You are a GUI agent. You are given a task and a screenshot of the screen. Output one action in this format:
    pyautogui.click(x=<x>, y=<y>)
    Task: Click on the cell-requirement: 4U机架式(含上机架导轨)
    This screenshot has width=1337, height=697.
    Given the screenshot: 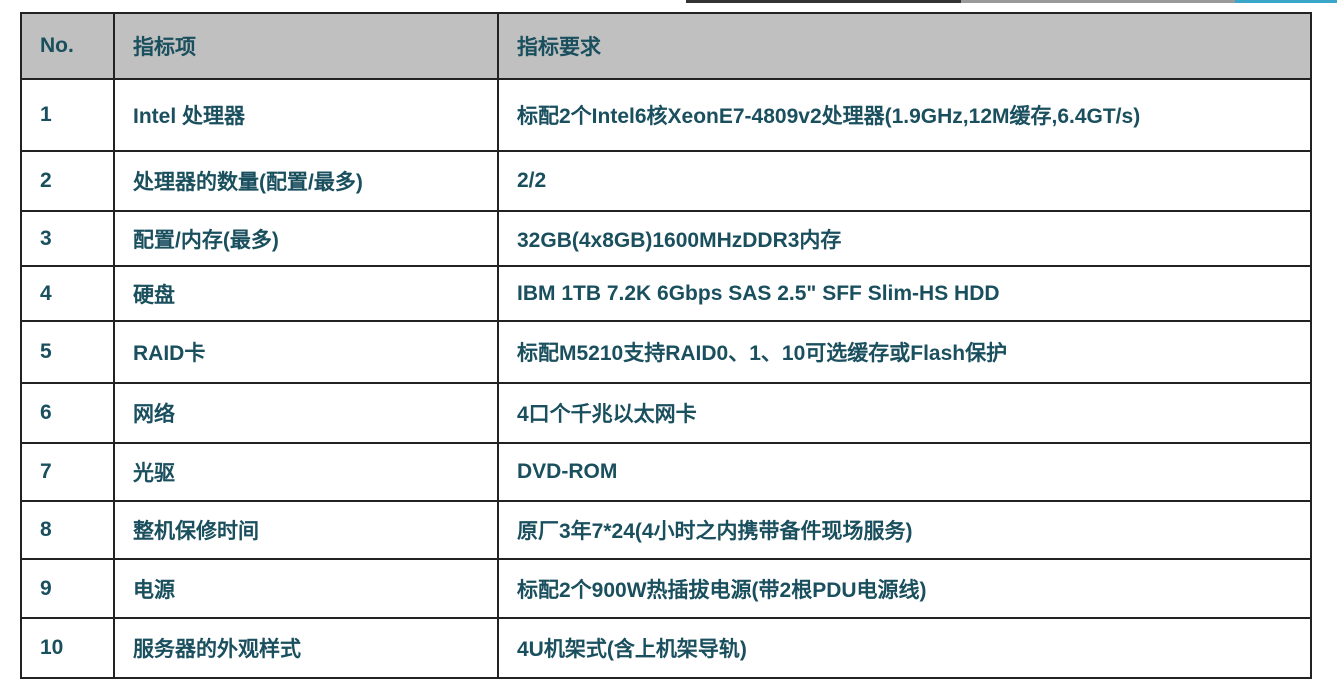 What is the action you would take?
    pyautogui.click(x=904, y=648)
    